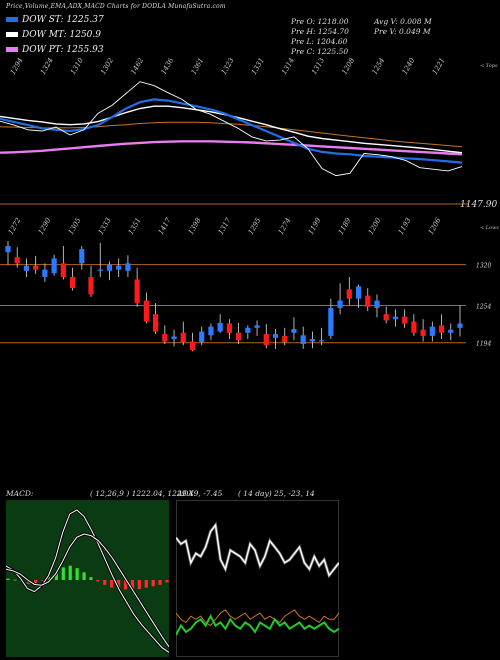 Image resolution: width=500 pixels, height=660 pixels. Describe the element at coordinates (320, 51) in the screenshot. I see `stat-close: Pre C: 1225.50` at that location.